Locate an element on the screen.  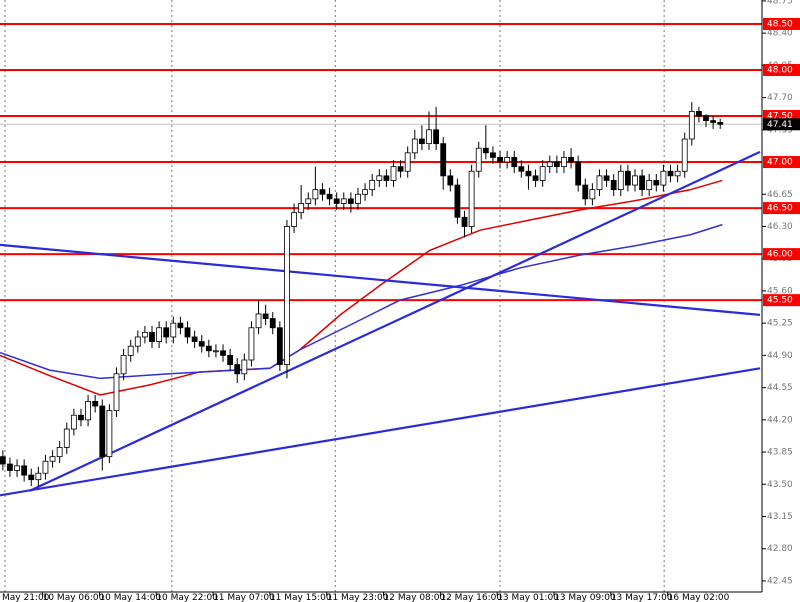
level-label: 46.50 is located at coordinates (780, 209).